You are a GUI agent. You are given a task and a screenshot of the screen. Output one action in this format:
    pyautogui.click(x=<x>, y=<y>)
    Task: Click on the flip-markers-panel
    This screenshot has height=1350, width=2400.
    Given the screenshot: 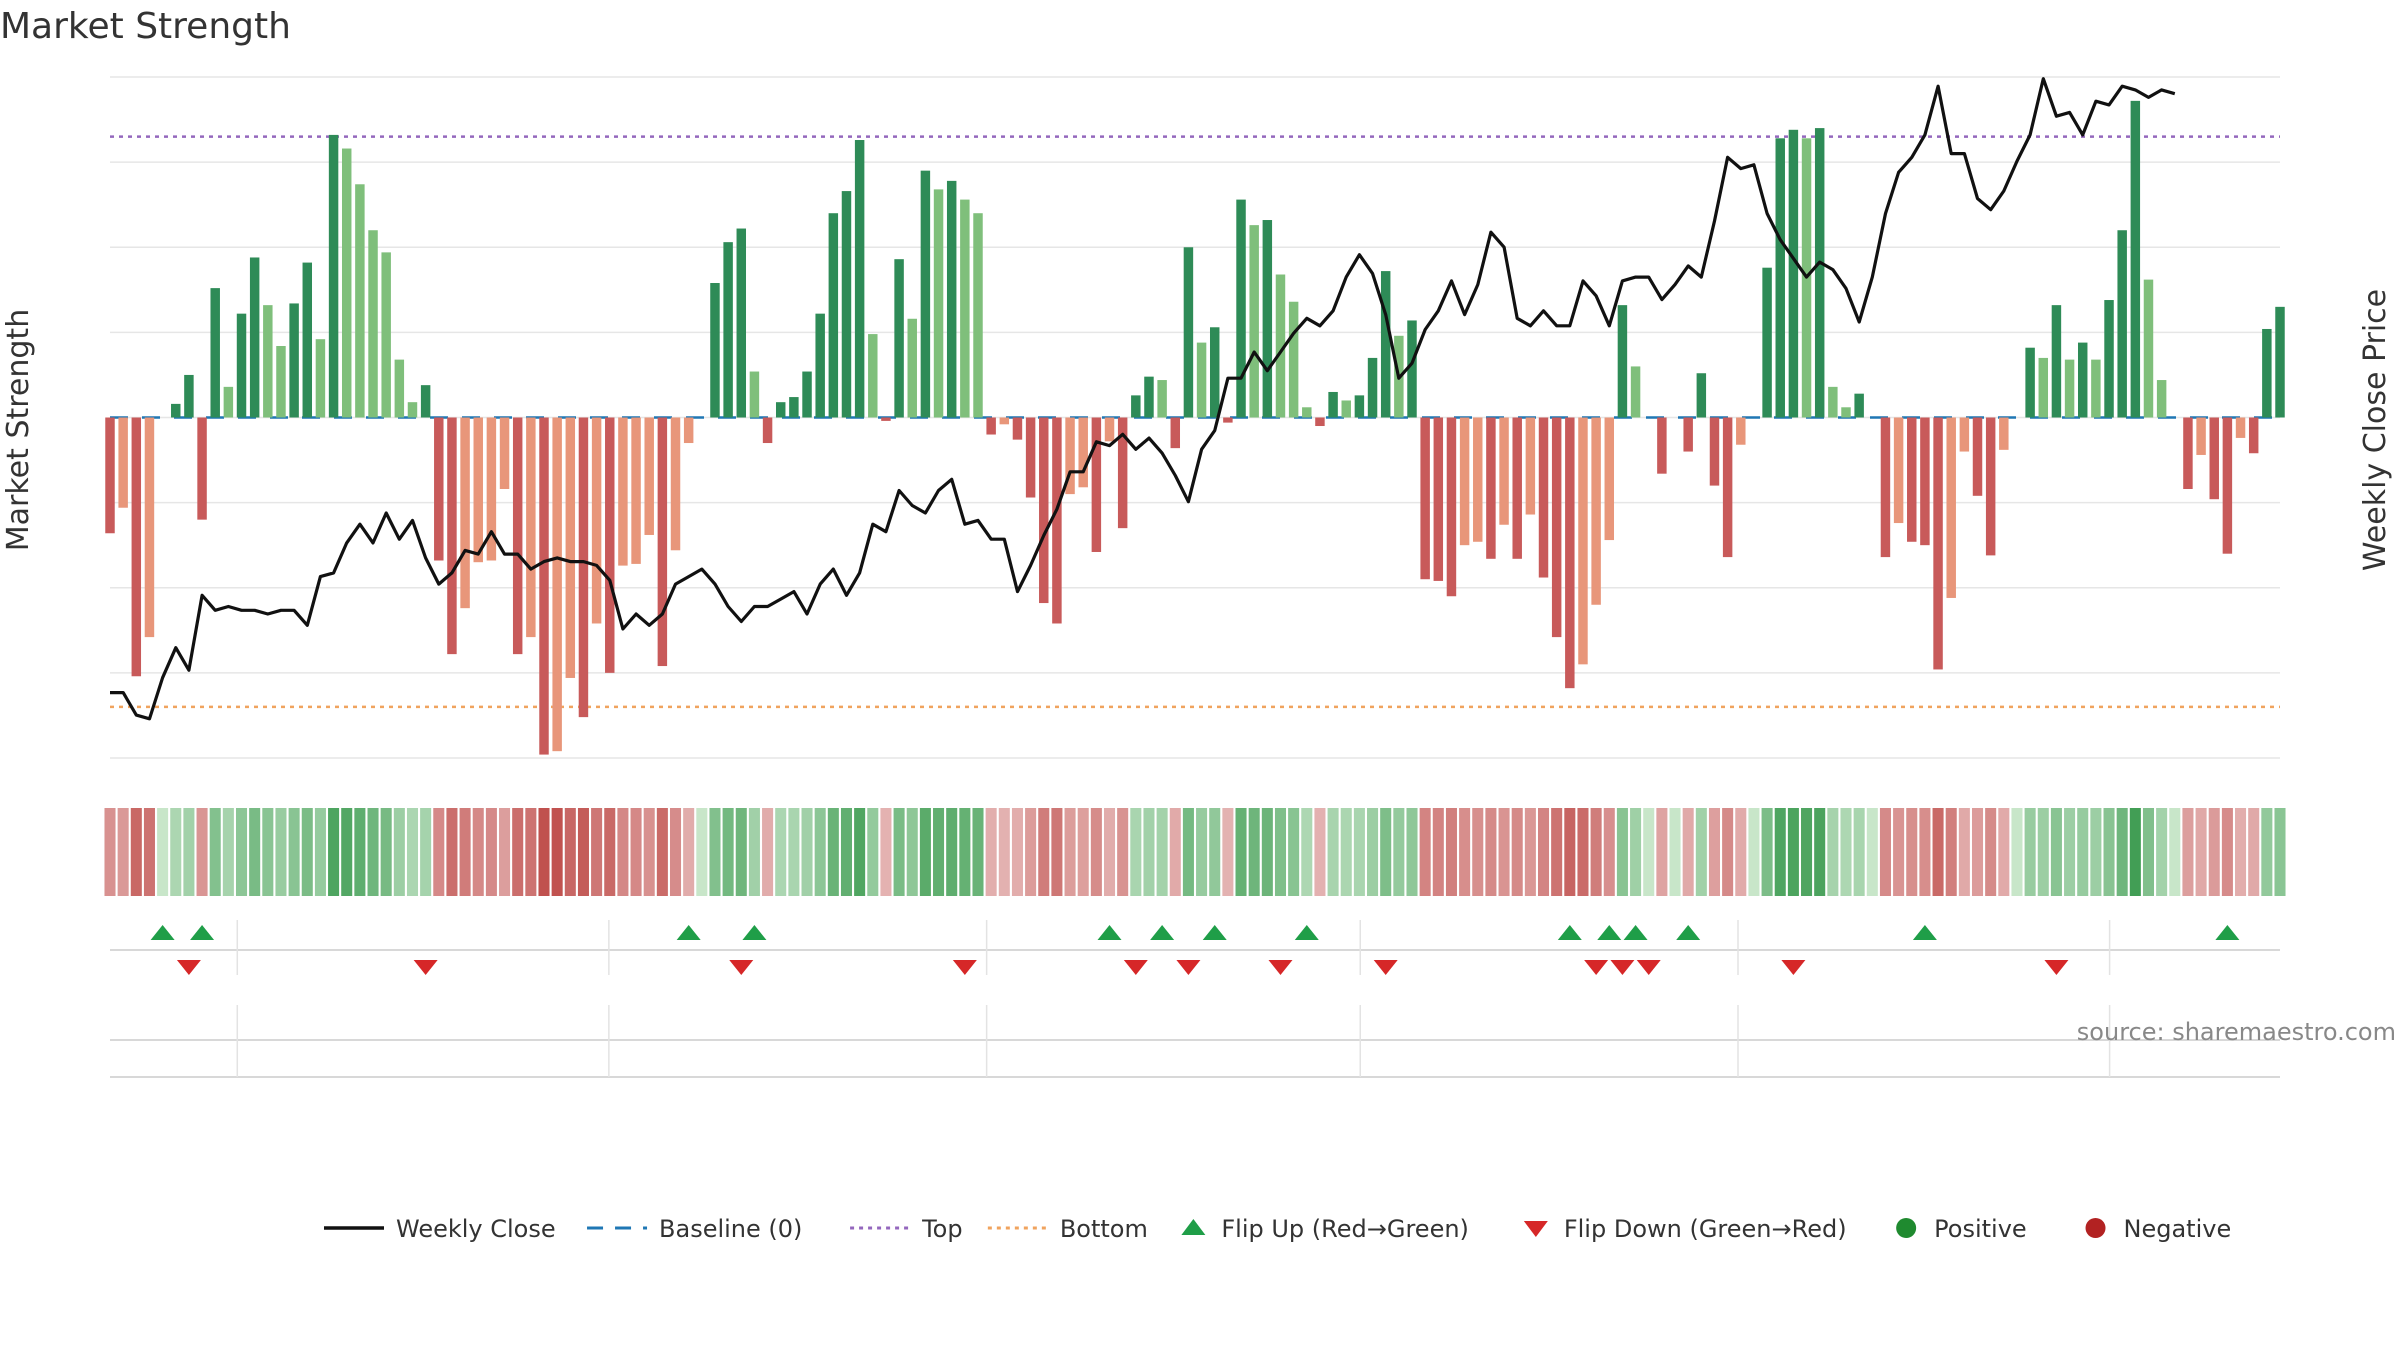 What is the action you would take?
    pyautogui.click(x=1195, y=983)
    